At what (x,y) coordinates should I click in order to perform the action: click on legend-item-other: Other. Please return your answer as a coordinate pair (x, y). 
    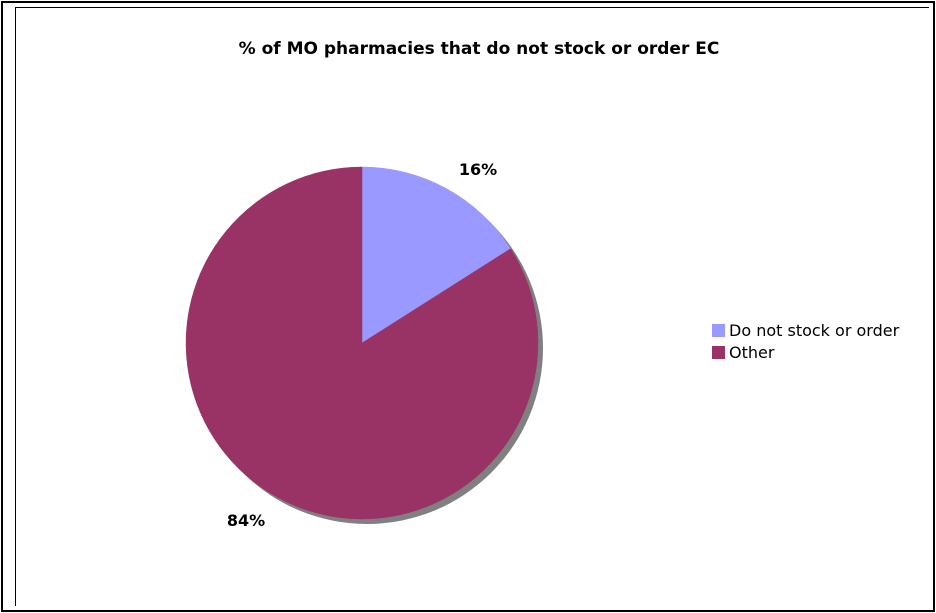
    Looking at the image, I should click on (805, 352).